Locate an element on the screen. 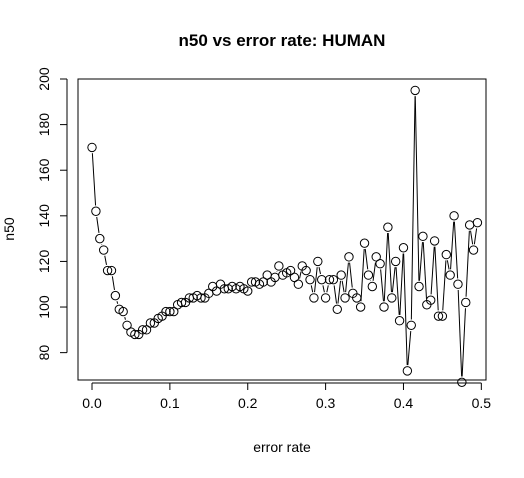 Image resolution: width=524 pixels, height=478 pixels. y-tick-label: 80 is located at coordinates (44, 353).